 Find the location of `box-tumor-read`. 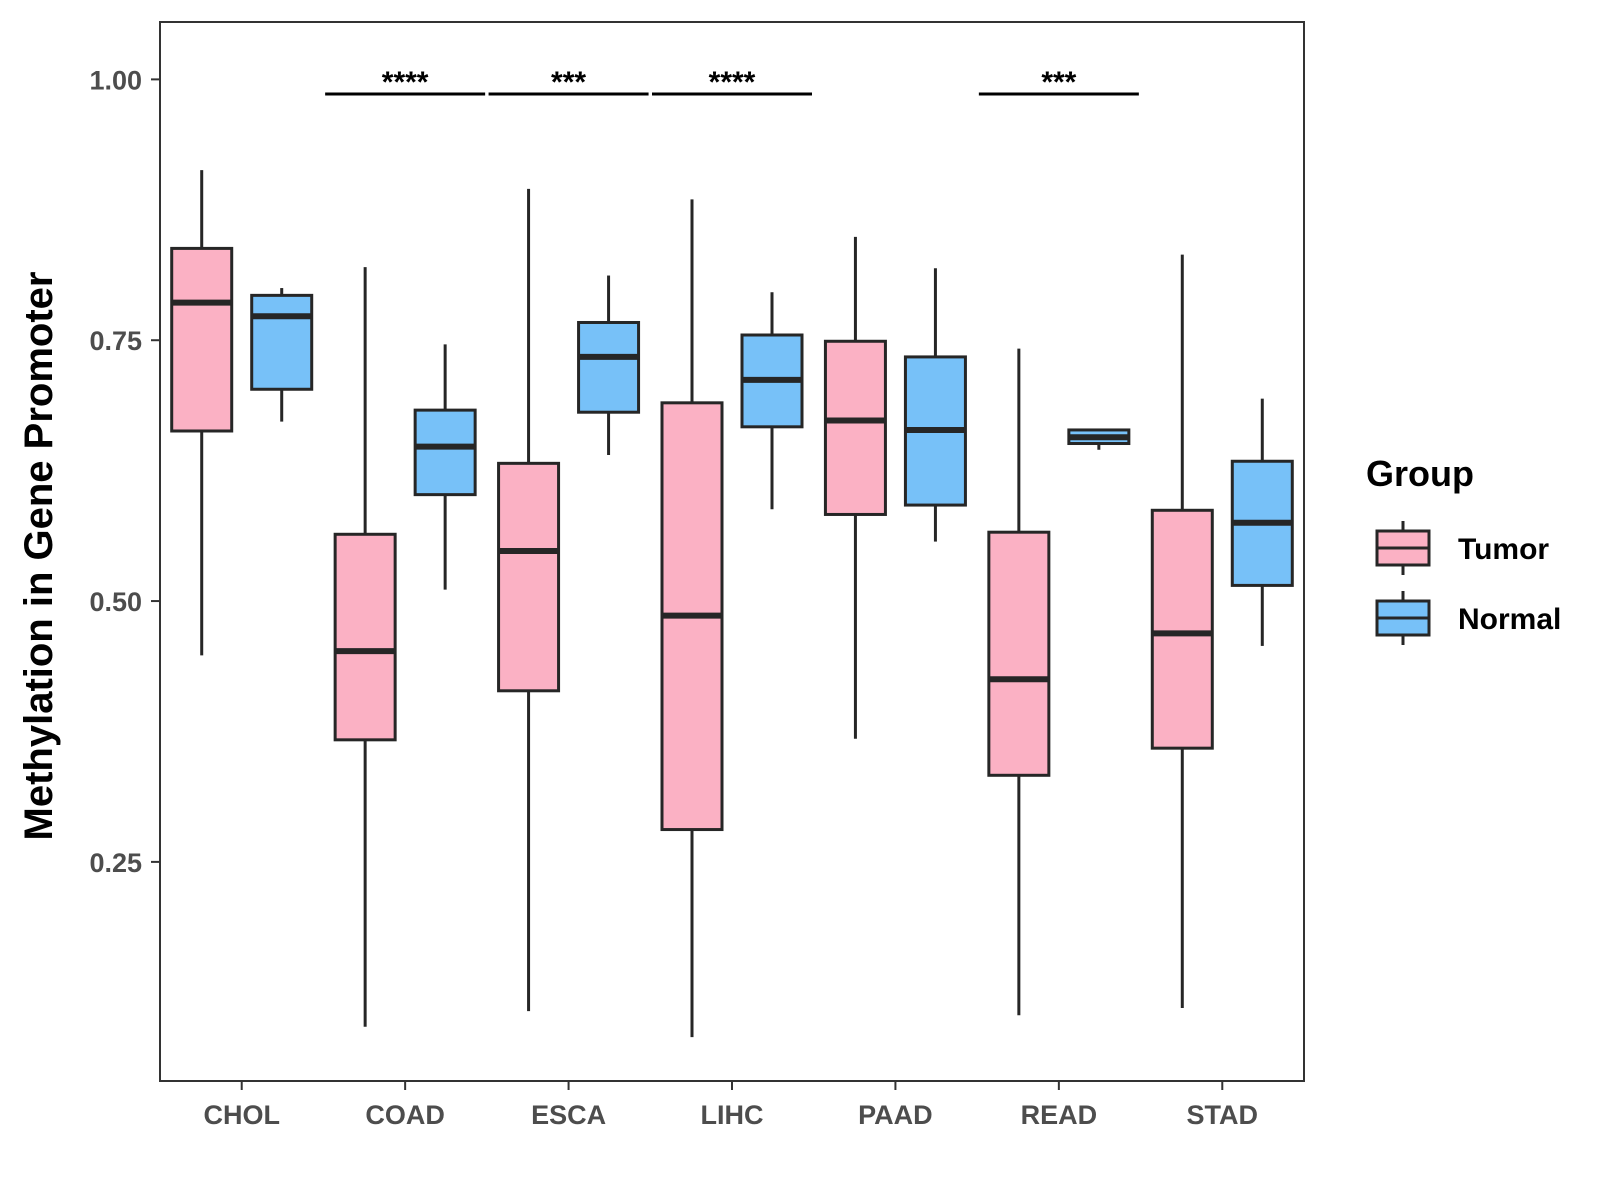

box-tumor-read is located at coordinates (1019, 682).